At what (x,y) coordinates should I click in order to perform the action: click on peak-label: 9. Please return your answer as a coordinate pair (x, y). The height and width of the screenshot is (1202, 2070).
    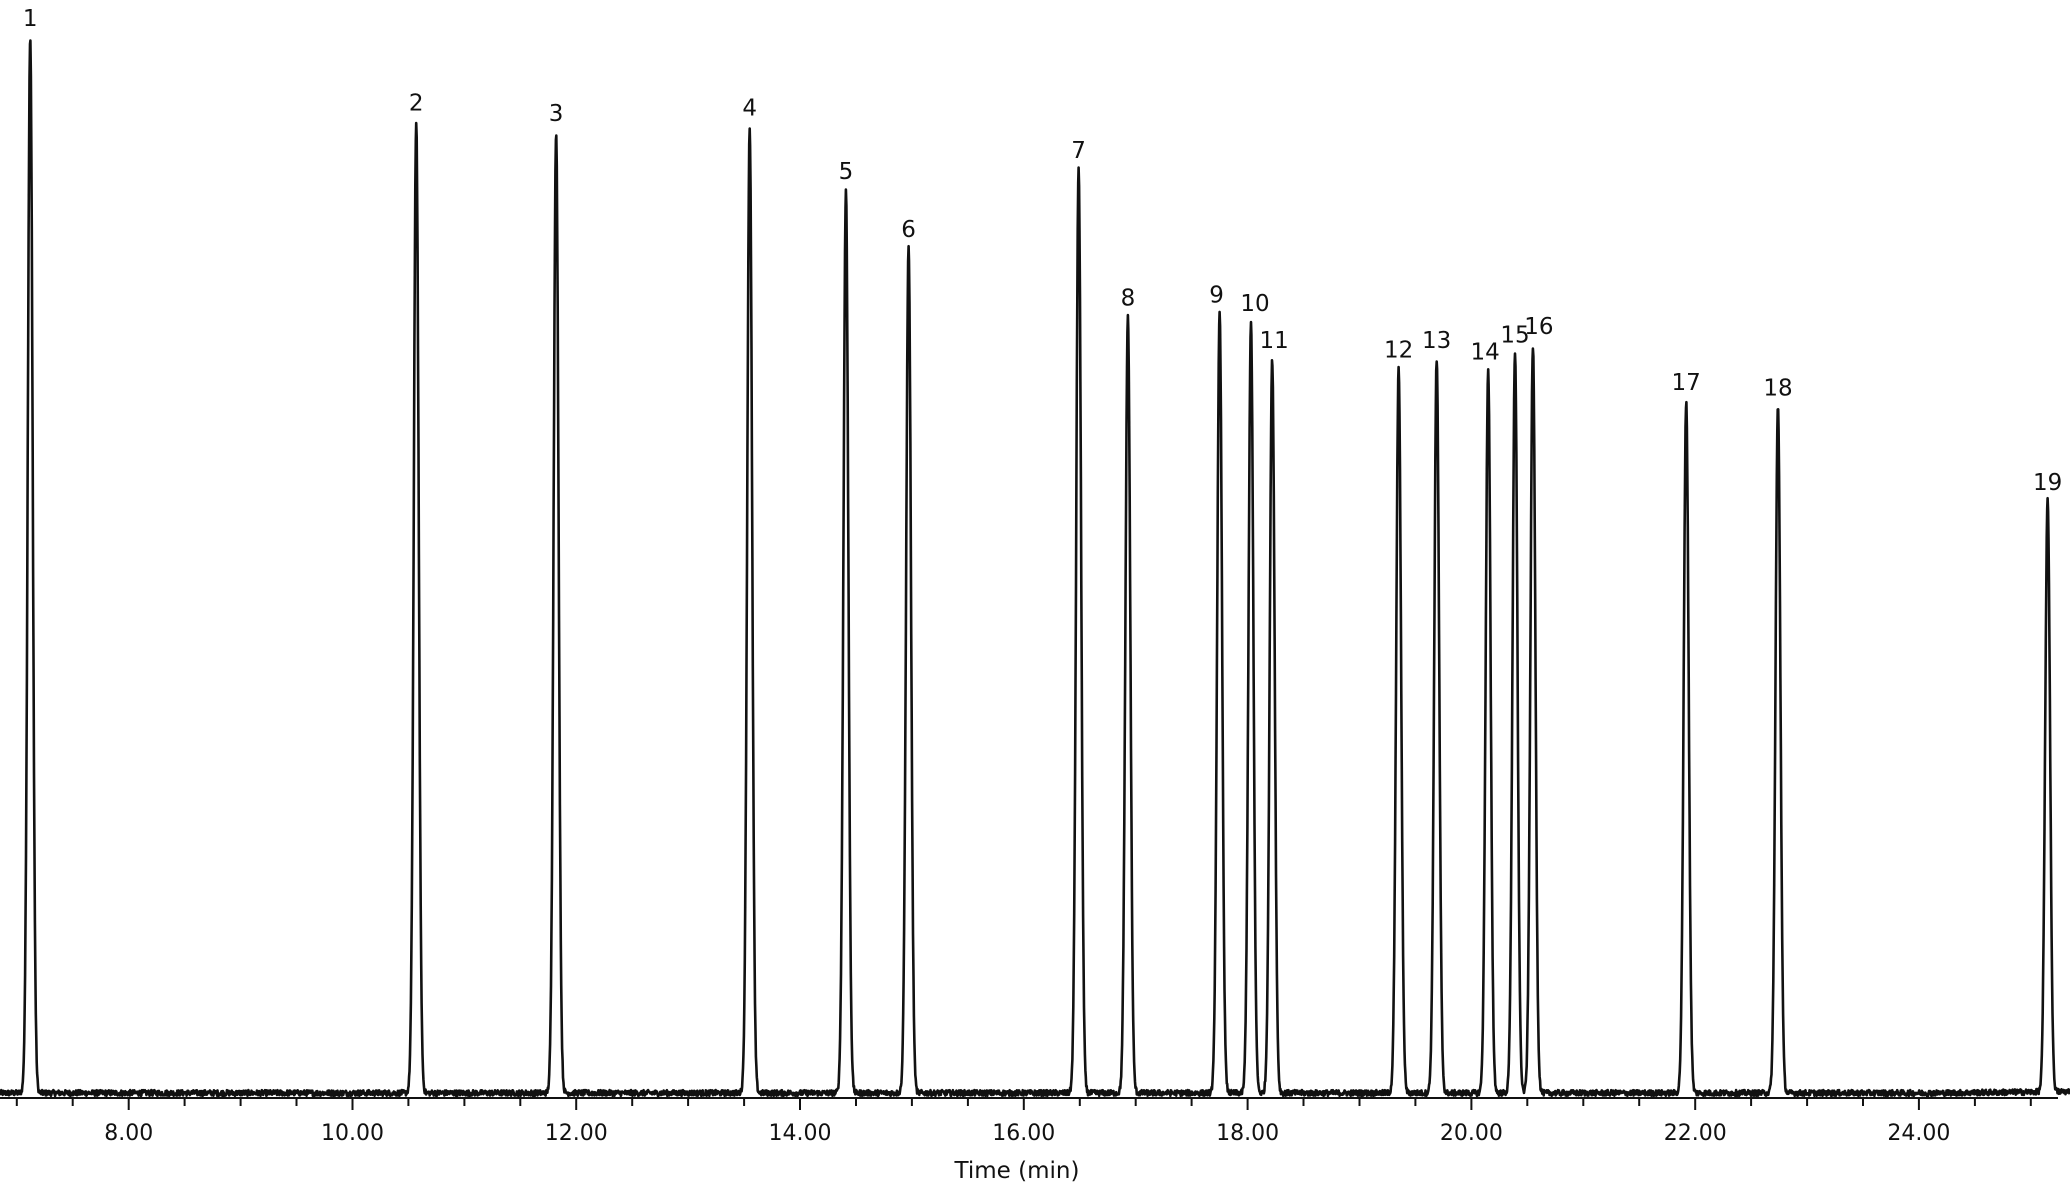
    Looking at the image, I should click on (1216, 295).